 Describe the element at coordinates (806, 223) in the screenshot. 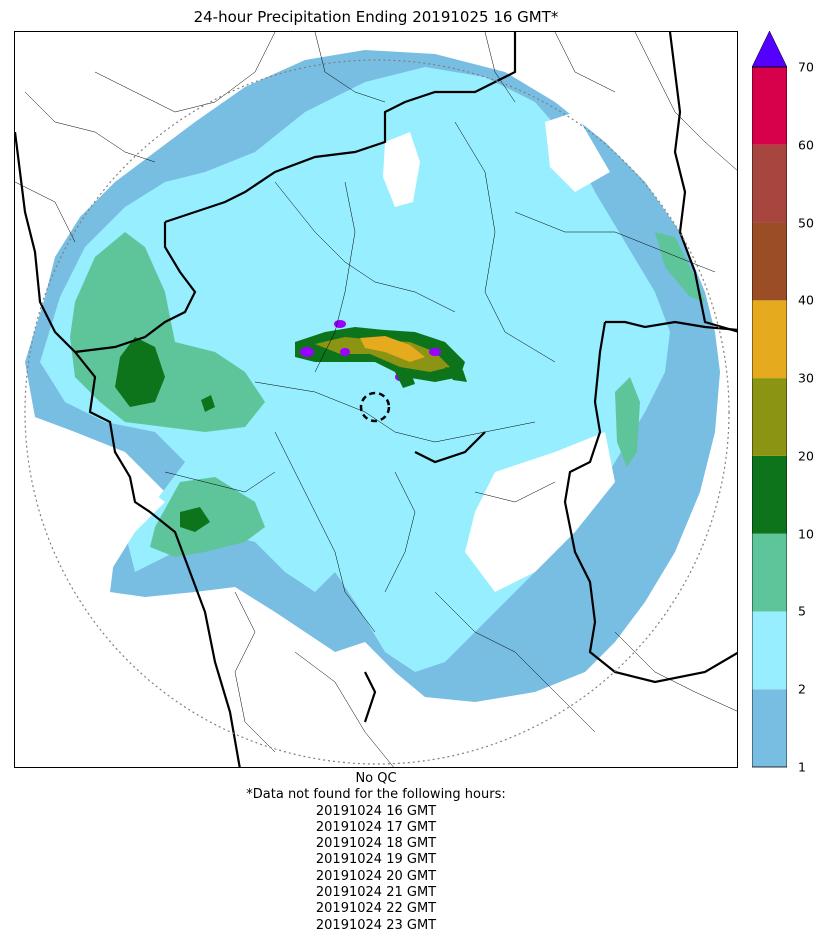

I see `colorbar-tick-label: 50` at that location.